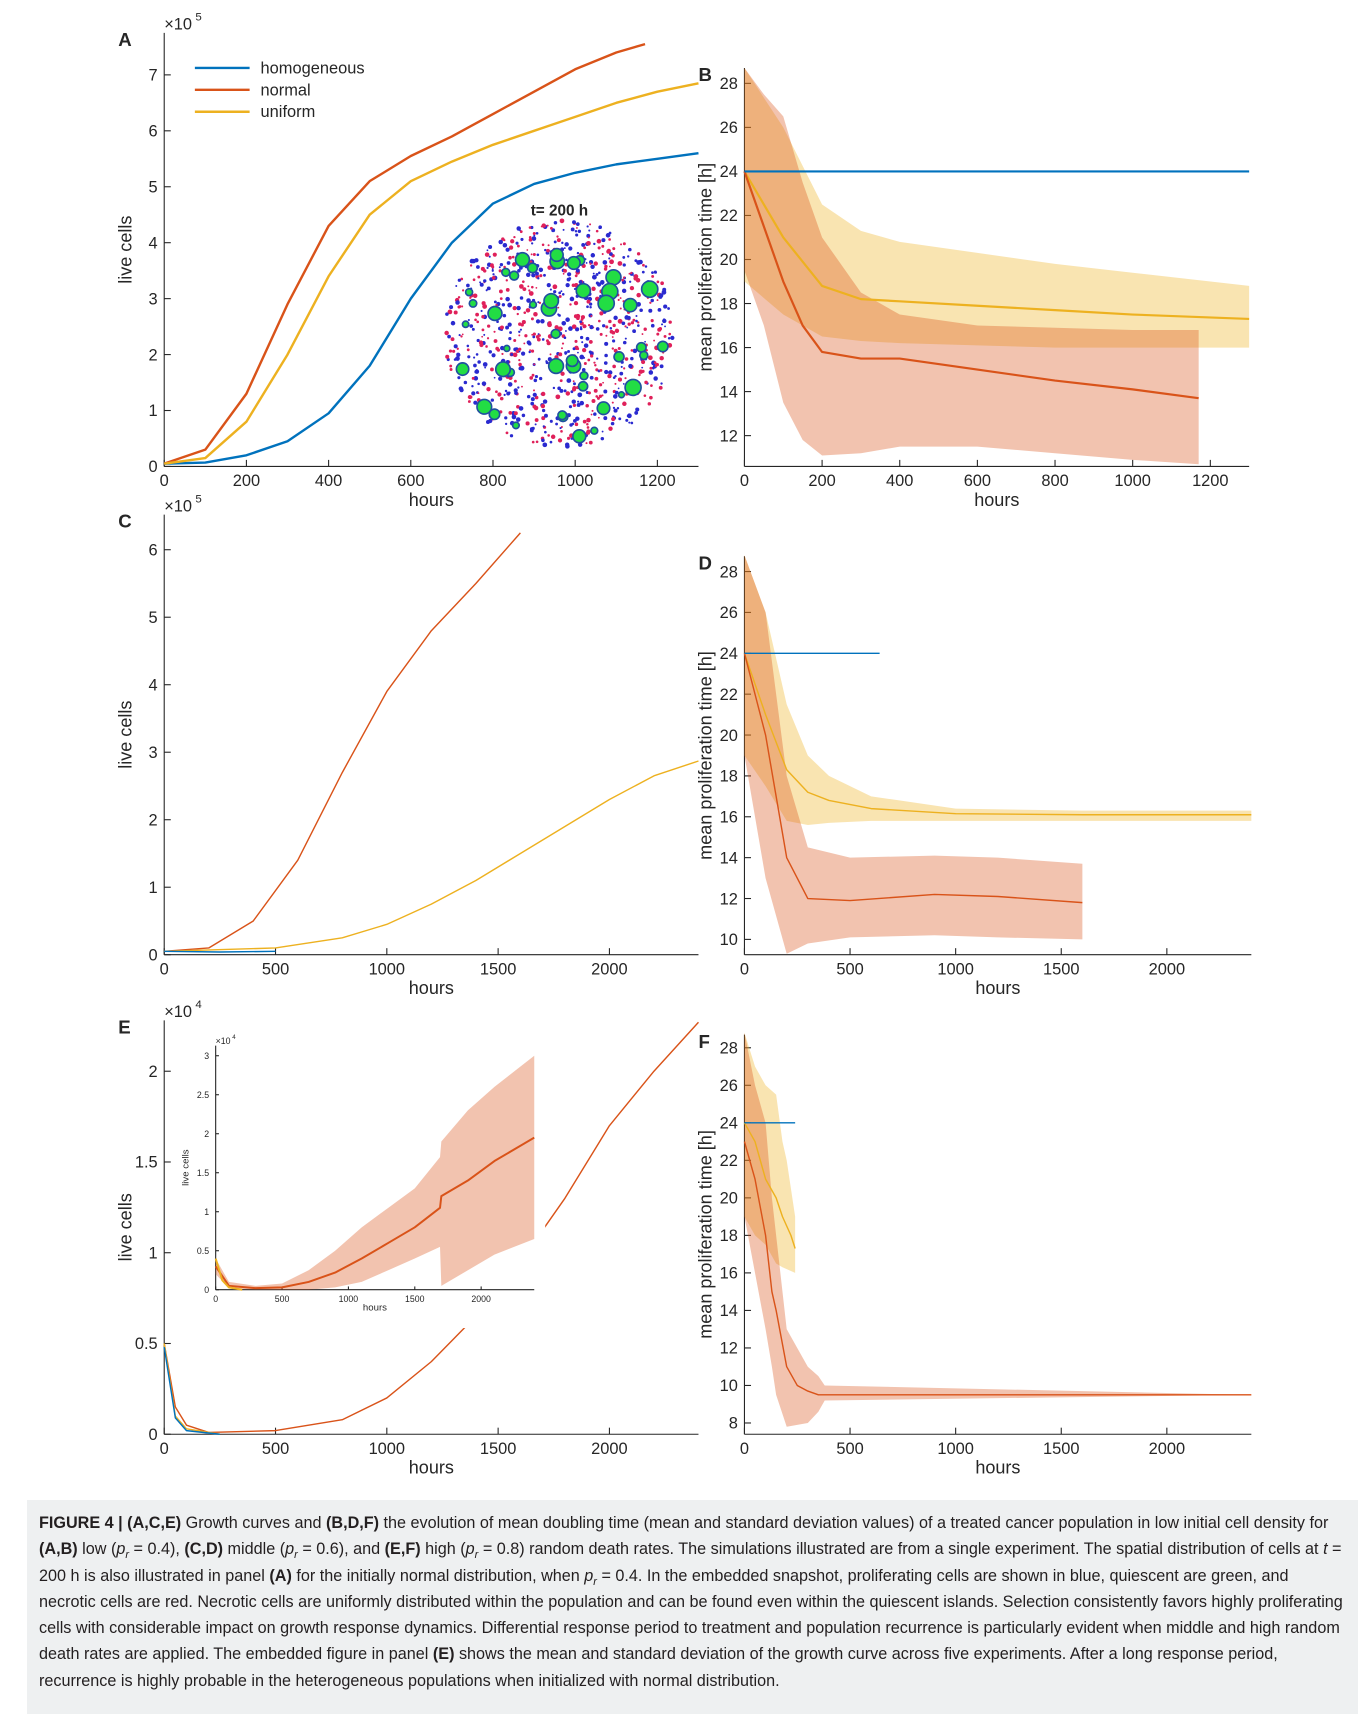 The height and width of the screenshot is (1717, 1363). What do you see at coordinates (198, 499) in the screenshot?
I see `y-exponent: 5` at bounding box center [198, 499].